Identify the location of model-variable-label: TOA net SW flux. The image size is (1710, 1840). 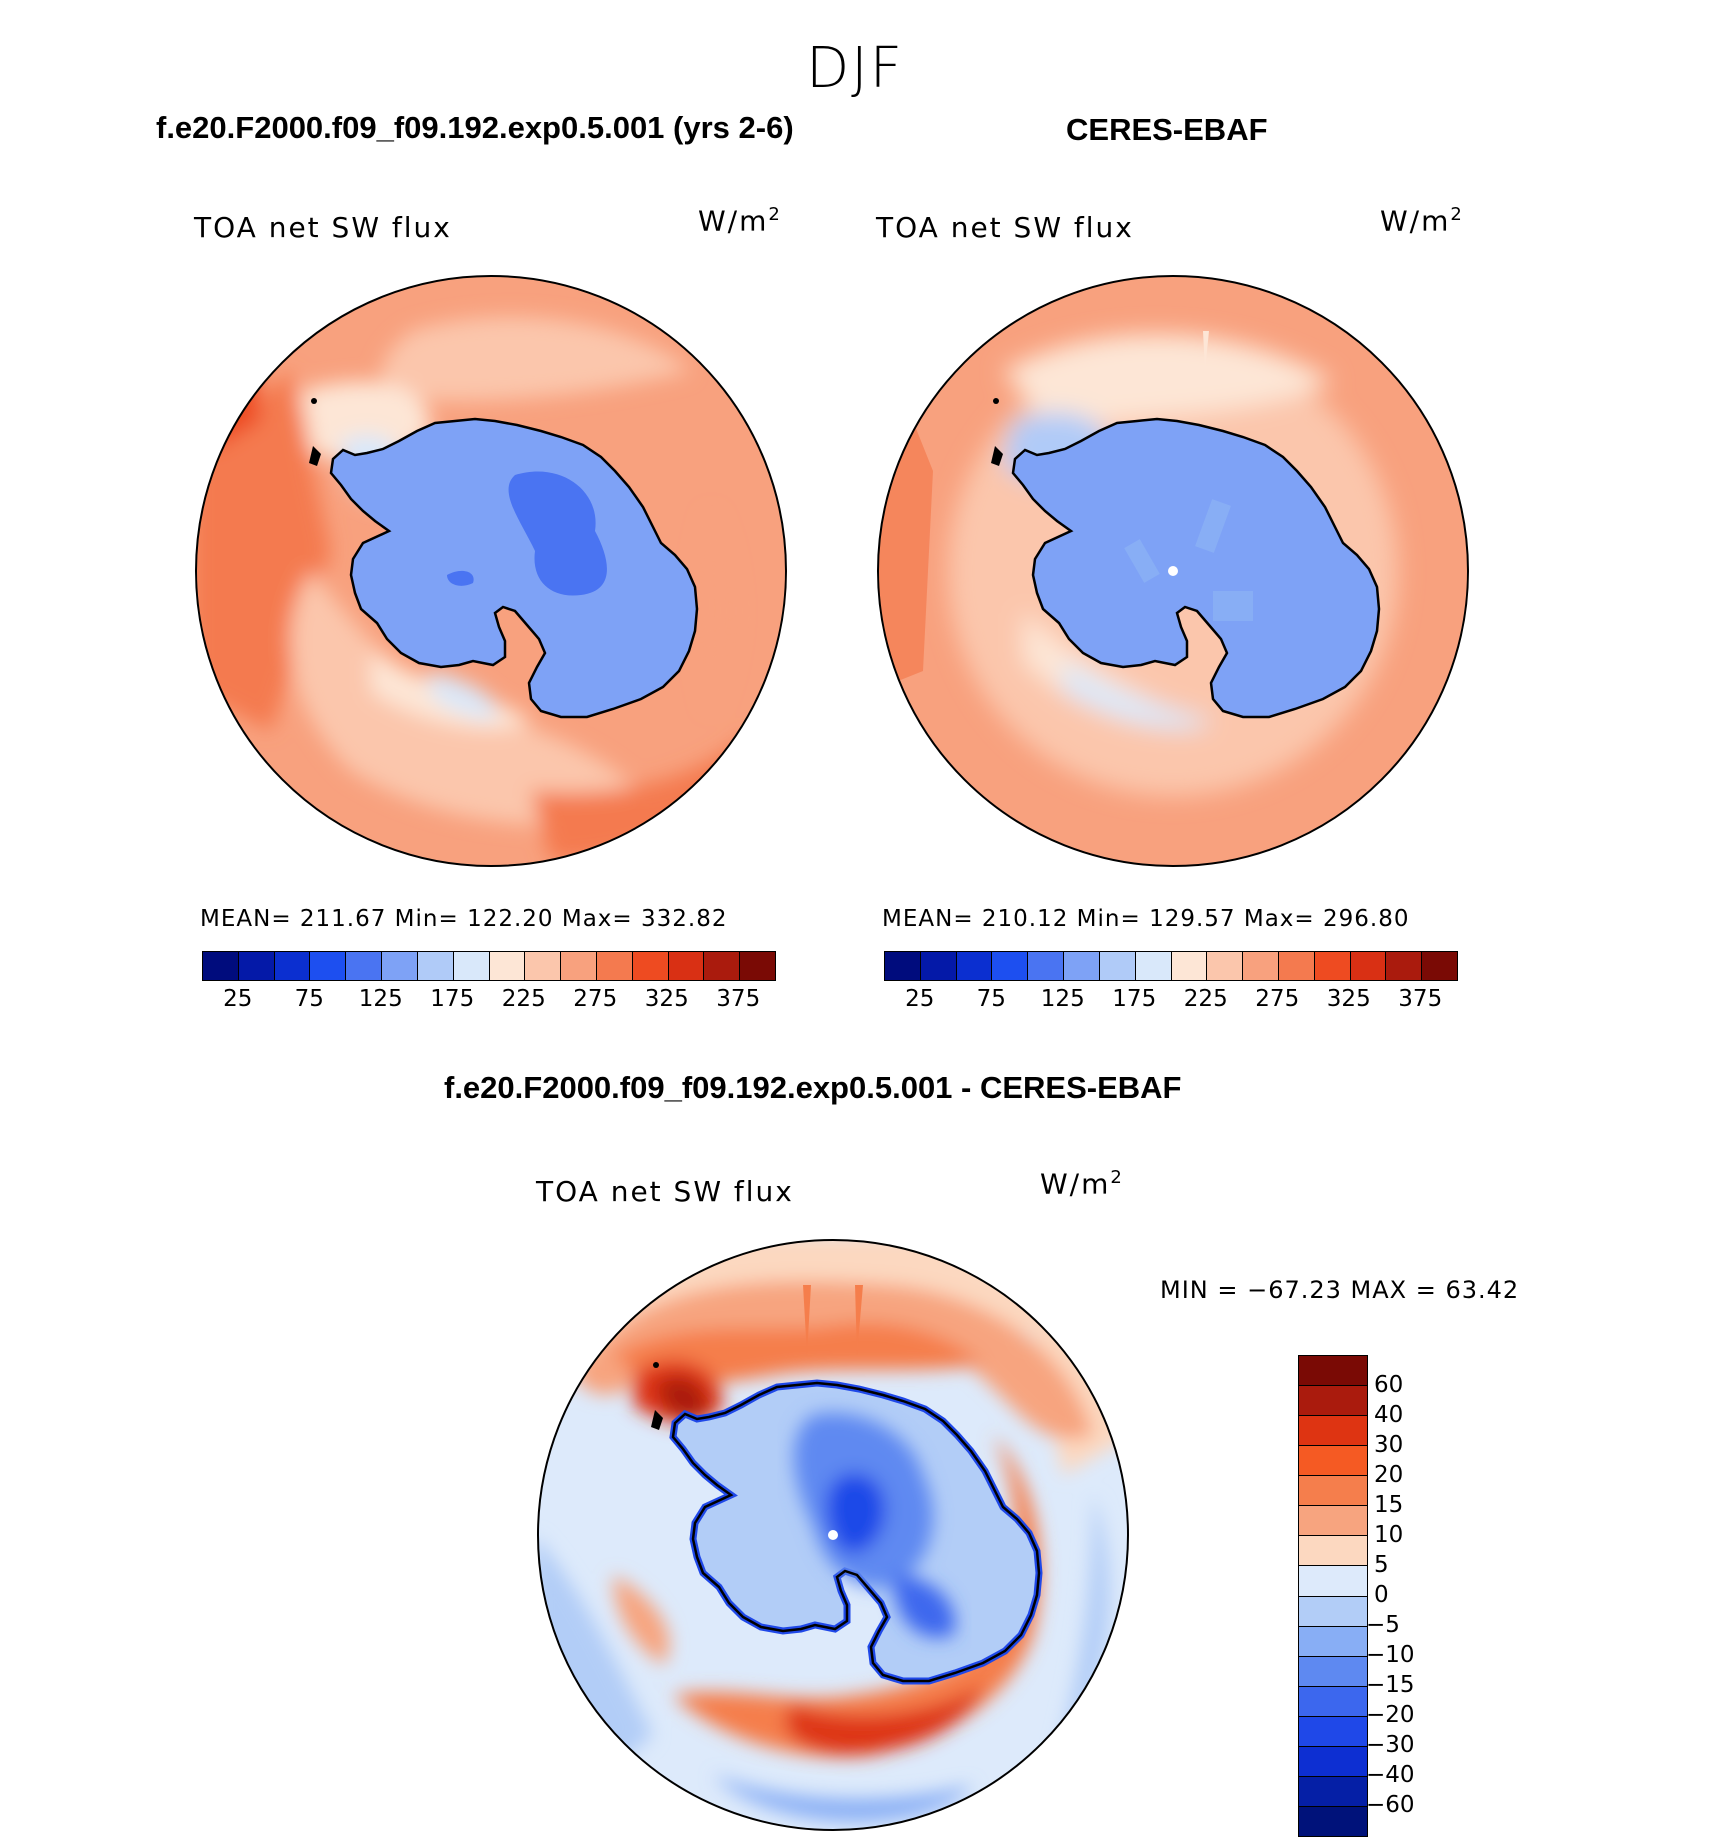
(323, 227).